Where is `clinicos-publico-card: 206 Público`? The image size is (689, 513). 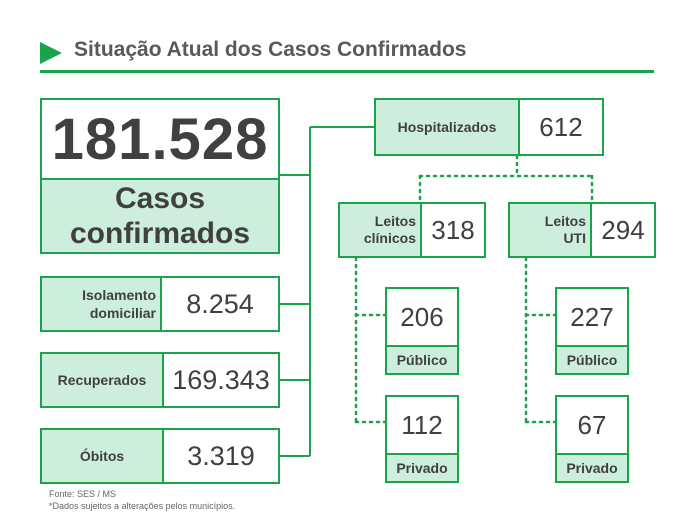
clinicos-publico-card: 206 Público is located at coordinates (422, 331).